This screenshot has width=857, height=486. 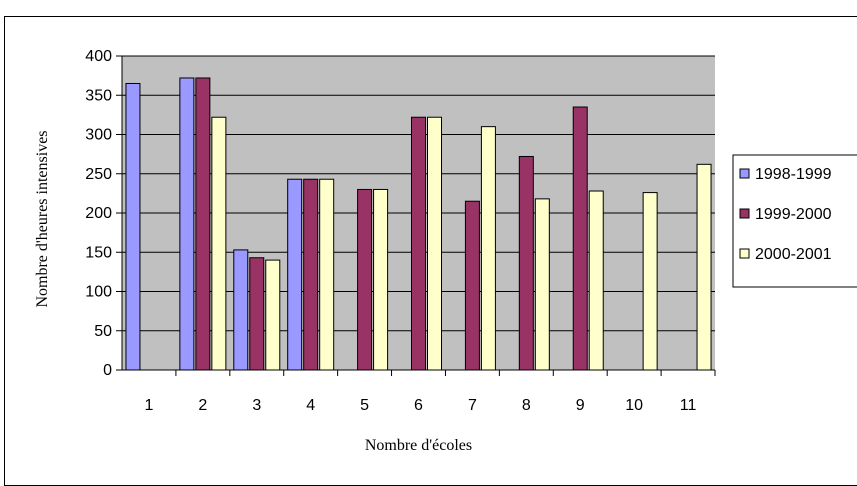 What do you see at coordinates (98, 135) in the screenshot?
I see `y-tick-label: 300` at bounding box center [98, 135].